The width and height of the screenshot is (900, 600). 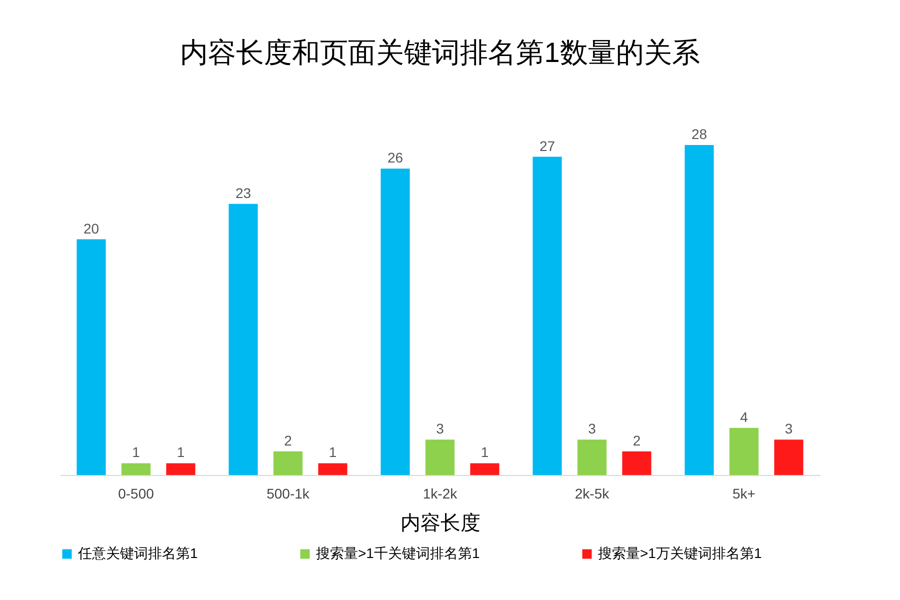 What do you see at coordinates (592, 494) in the screenshot?
I see `x-tick-label: 2k-5k` at bounding box center [592, 494].